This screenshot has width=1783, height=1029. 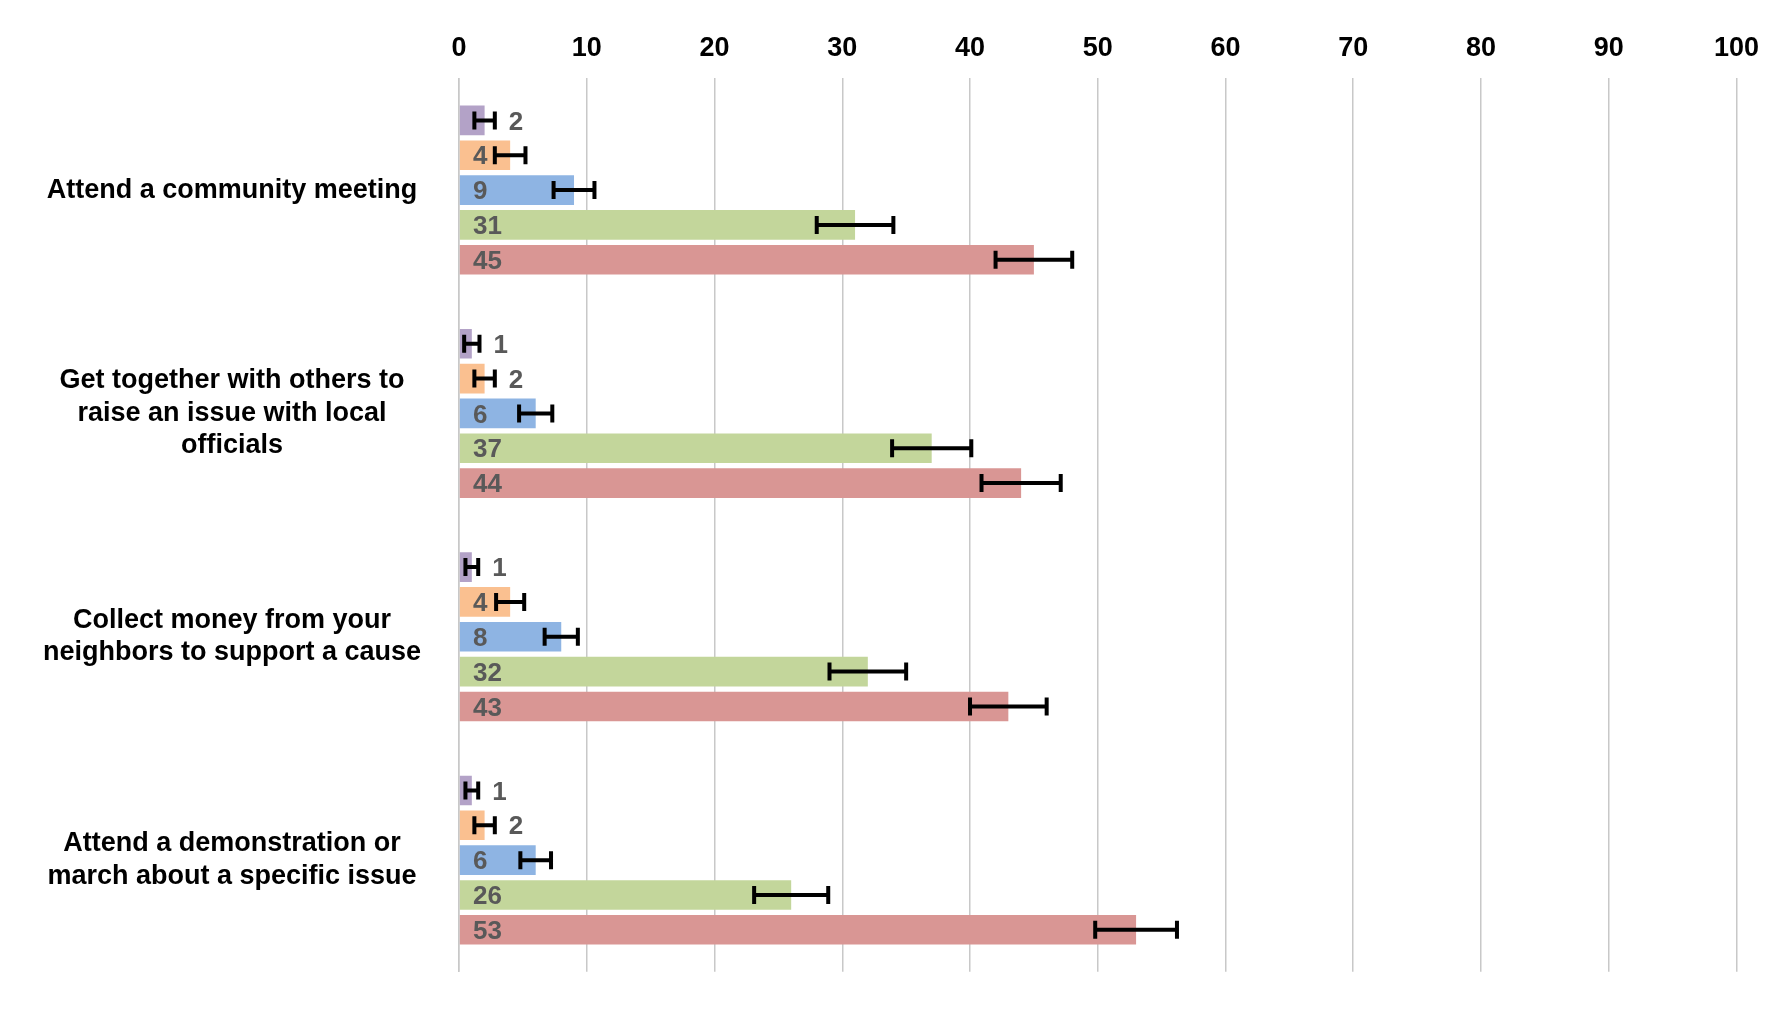 What do you see at coordinates (232, 858) in the screenshot?
I see `y-tick-label: Attend a demonstration or march about a specific issue` at bounding box center [232, 858].